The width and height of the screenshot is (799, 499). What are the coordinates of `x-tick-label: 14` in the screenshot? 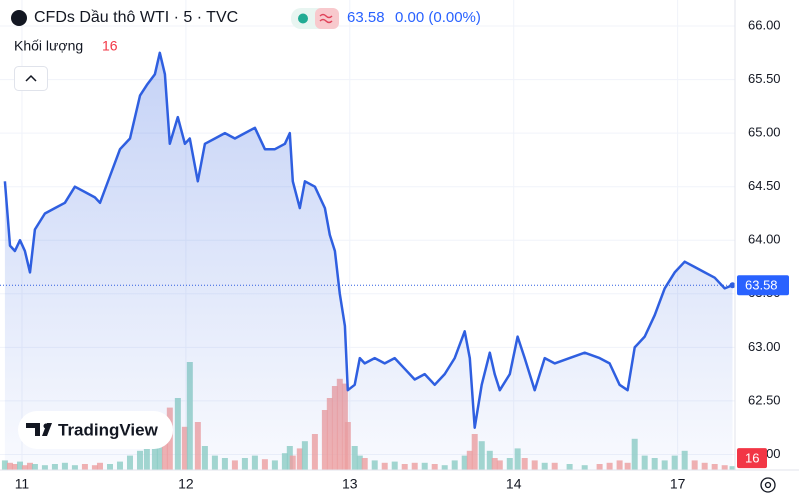 It's located at (514, 484).